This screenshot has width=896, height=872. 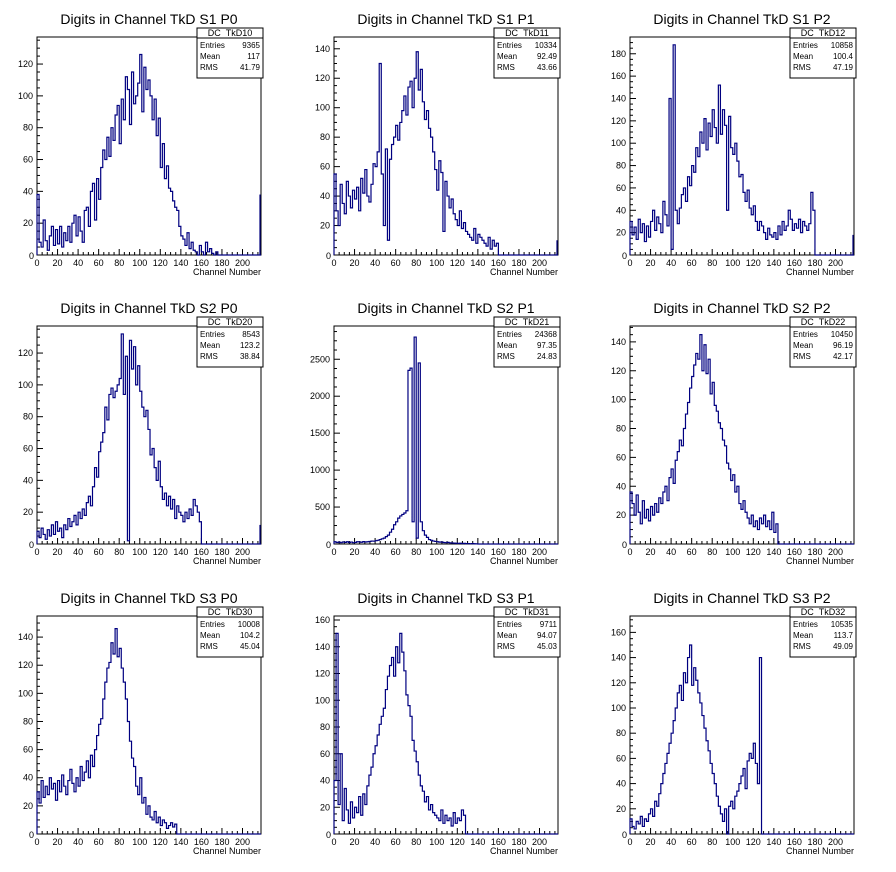 What do you see at coordinates (250, 67) in the screenshot?
I see `stats-value: 41.79` at bounding box center [250, 67].